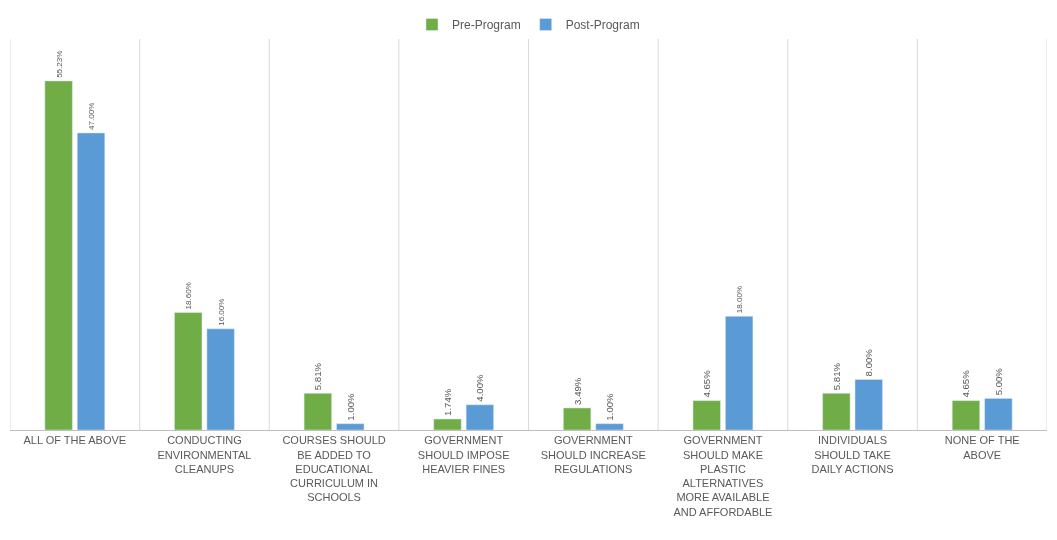 This screenshot has height=540, width=1057. Describe the element at coordinates (75, 440) in the screenshot. I see `x-tick-label: ALL OF THE ABOVE` at that location.